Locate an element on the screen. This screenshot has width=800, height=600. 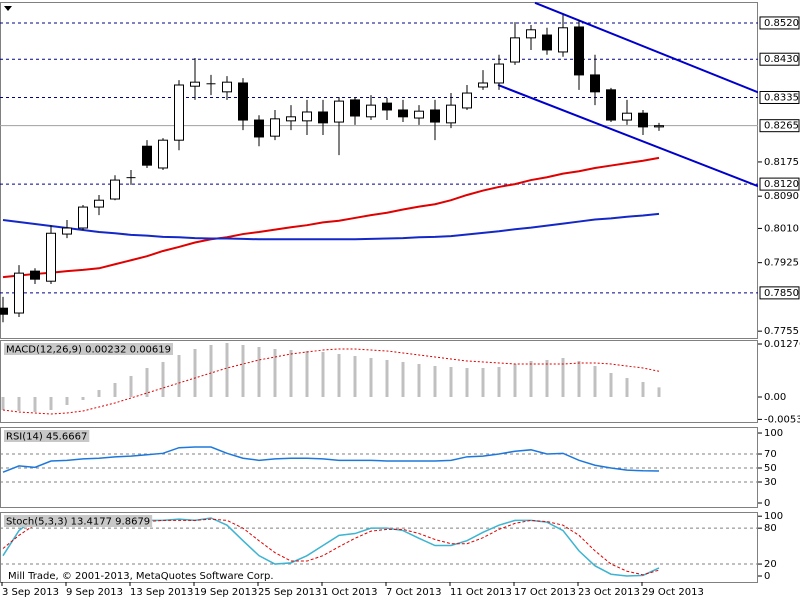
y-tick-label: 0.7755 is located at coordinates (781, 331).